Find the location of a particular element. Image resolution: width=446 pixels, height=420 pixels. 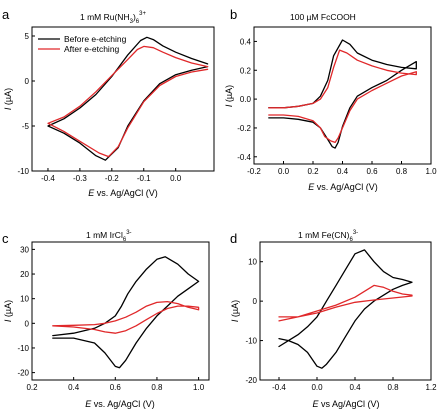

panel-a-ytick-label: -5 is located at coordinates (26, 126).